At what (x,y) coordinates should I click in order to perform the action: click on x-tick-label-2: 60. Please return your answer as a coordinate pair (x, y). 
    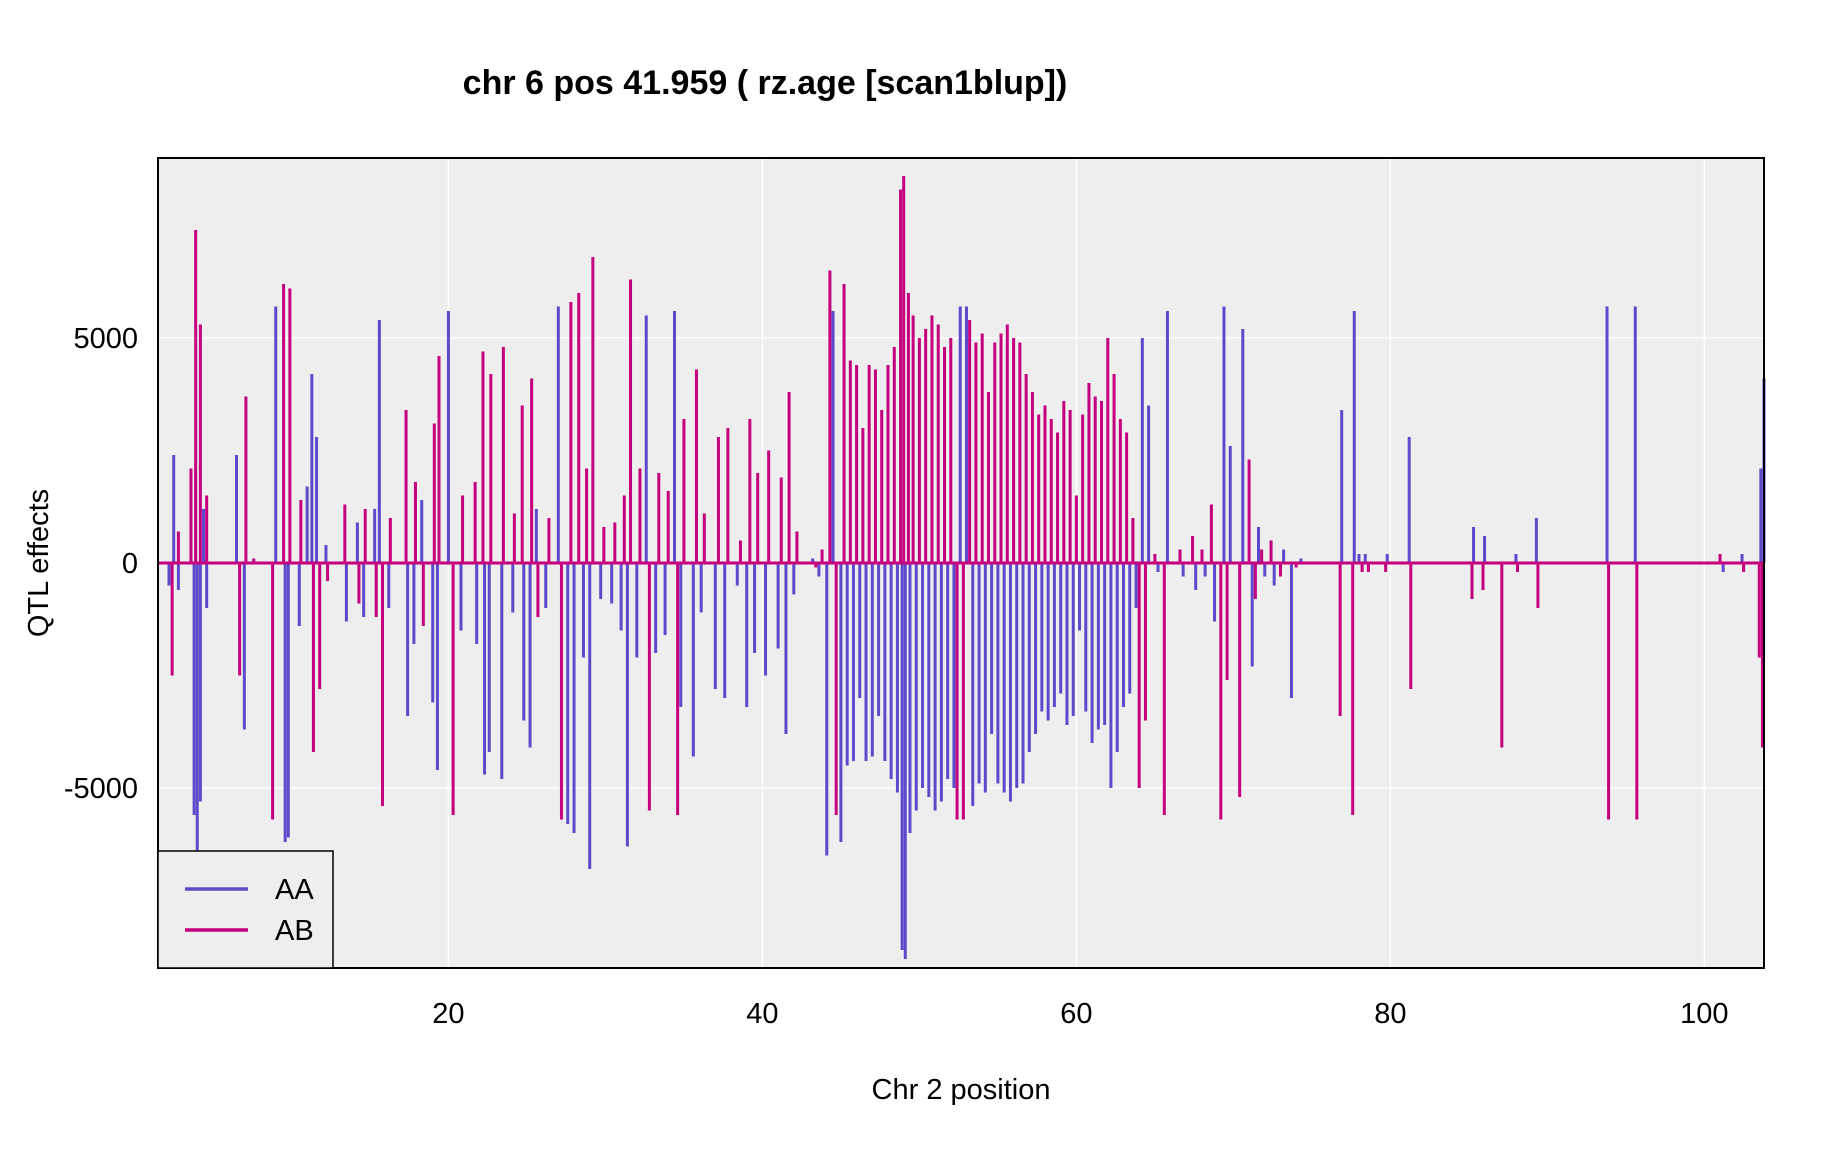
    Looking at the image, I should click on (1076, 1014).